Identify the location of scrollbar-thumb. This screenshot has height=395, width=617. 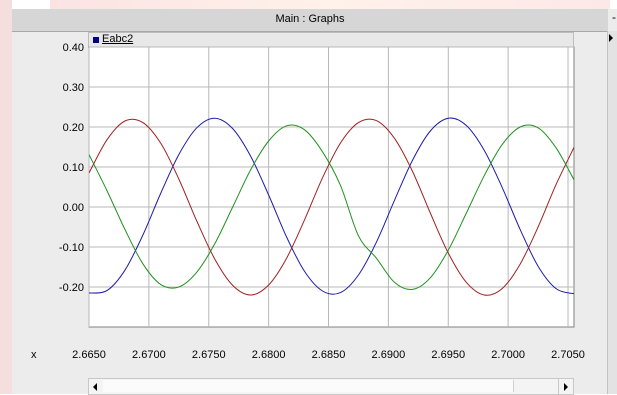
(308, 386).